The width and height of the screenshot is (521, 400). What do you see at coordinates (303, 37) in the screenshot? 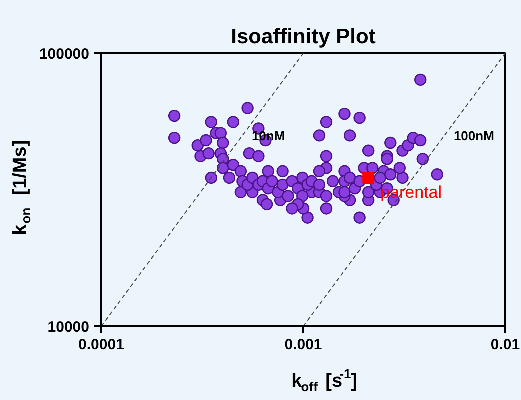
I see `chart-title: Isoaffinity Plot` at bounding box center [303, 37].